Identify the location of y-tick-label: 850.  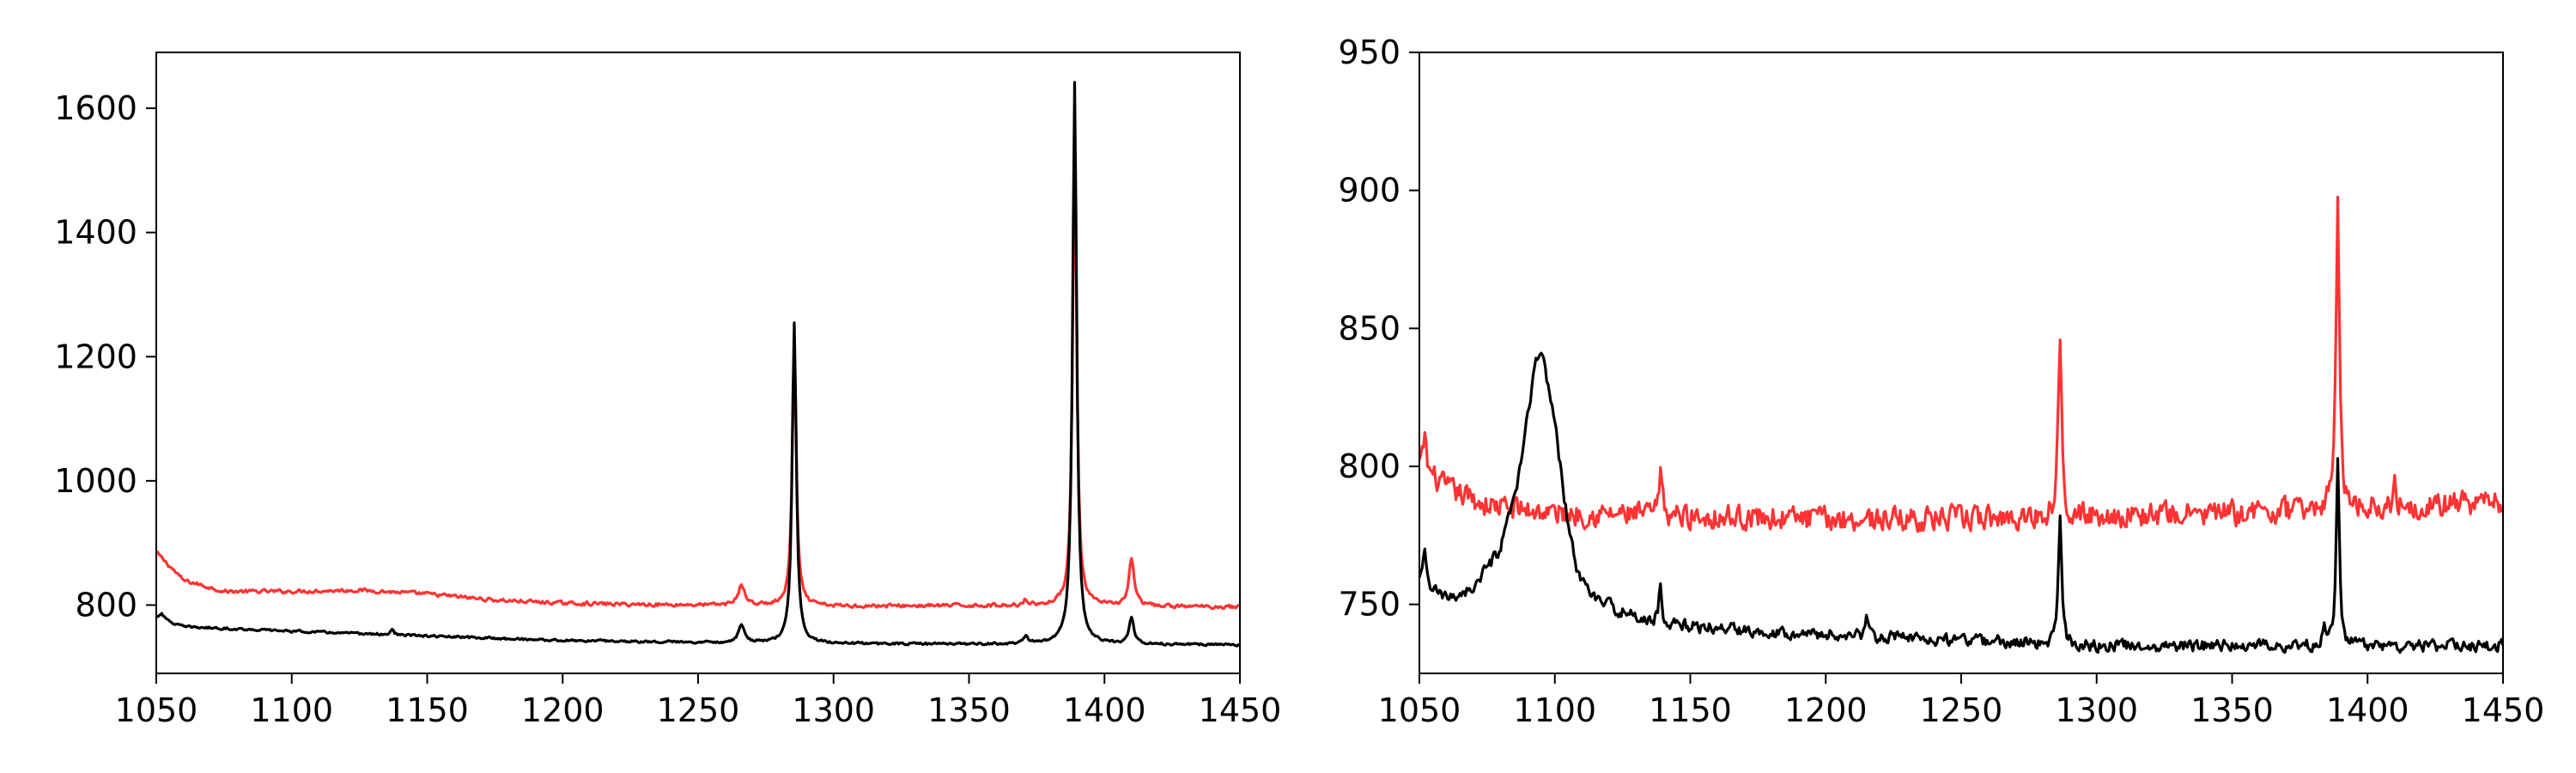
(1369, 328).